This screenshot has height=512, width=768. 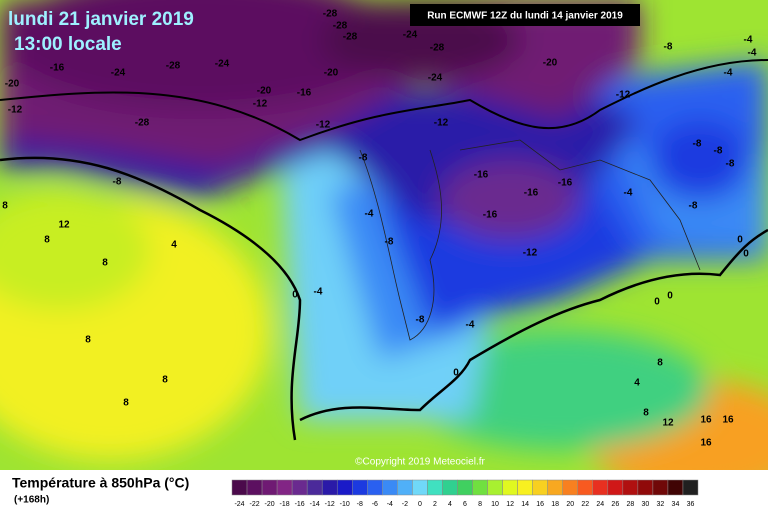 What do you see at coordinates (615, 504) in the screenshot?
I see `scale-tick-label: 26` at bounding box center [615, 504].